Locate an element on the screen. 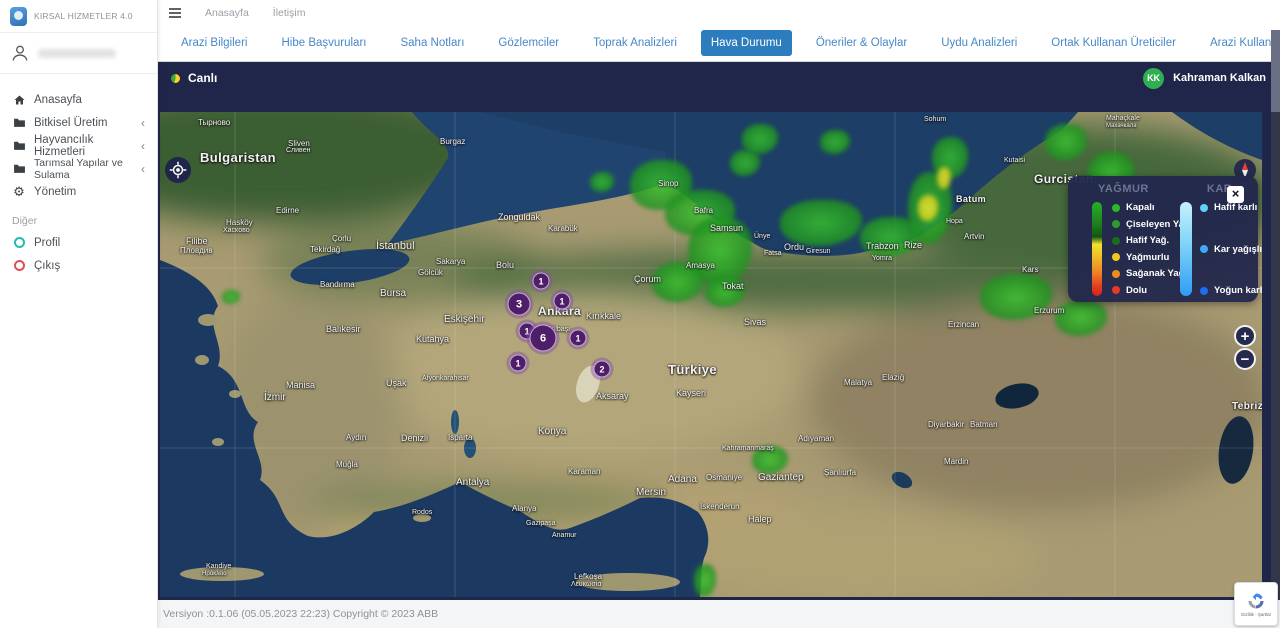 This screenshot has height=628, width=1280. legend-item: Kar yağışlı is located at coordinates (1231, 249).